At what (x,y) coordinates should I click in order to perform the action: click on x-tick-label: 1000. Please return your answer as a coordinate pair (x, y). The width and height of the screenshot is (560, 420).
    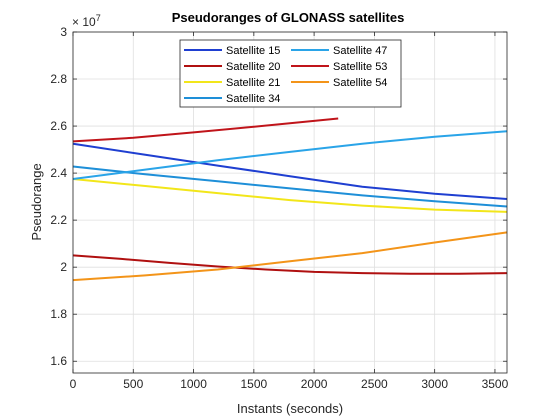
    Looking at the image, I should click on (193, 384).